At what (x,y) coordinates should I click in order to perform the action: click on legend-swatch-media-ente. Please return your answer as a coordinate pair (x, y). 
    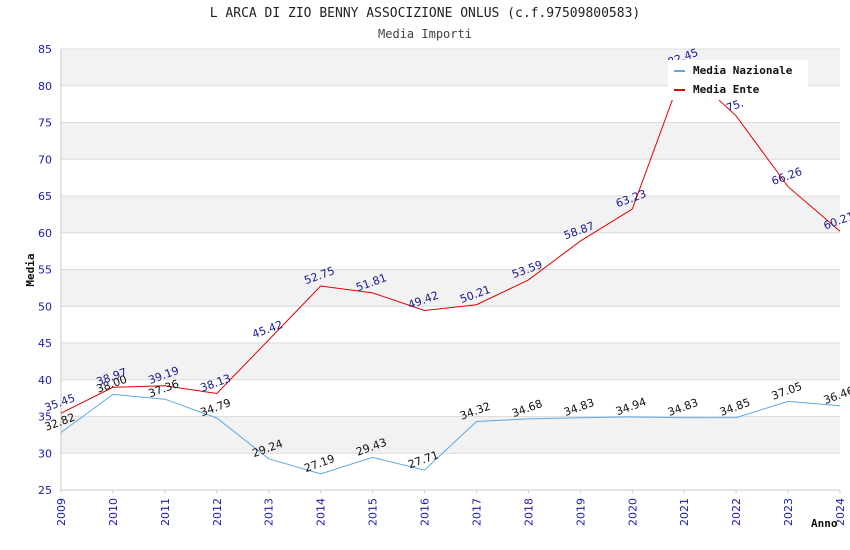
    Looking at the image, I should click on (679, 90).